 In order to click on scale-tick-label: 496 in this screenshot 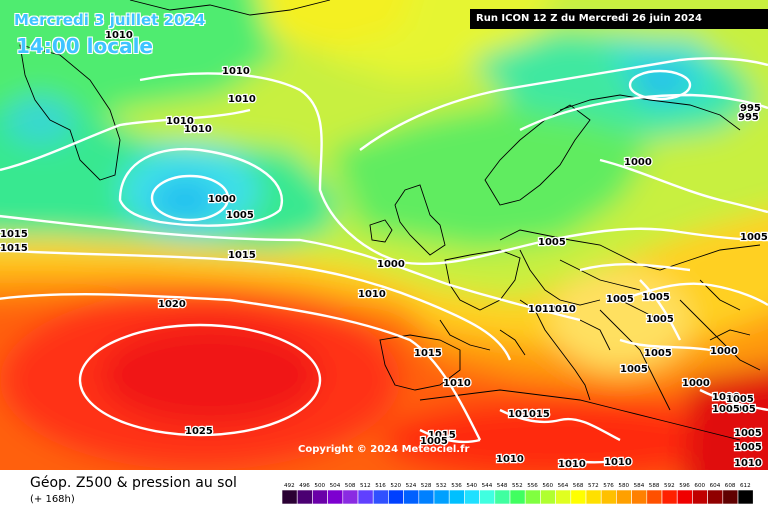, I will do `click(304, 486)`.